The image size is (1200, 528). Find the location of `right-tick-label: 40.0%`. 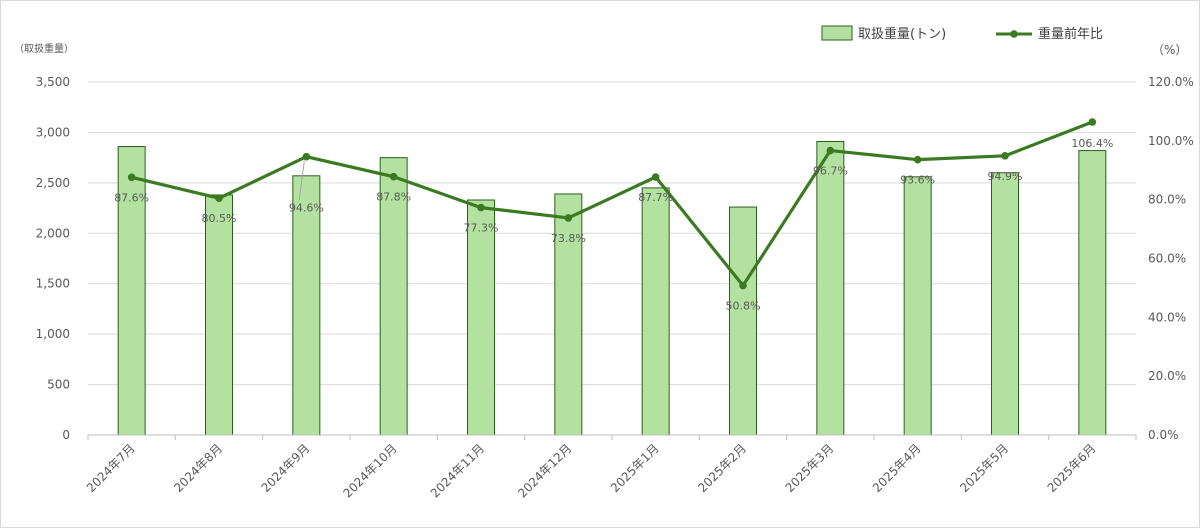

right-tick-label: 40.0% is located at coordinates (1167, 317).